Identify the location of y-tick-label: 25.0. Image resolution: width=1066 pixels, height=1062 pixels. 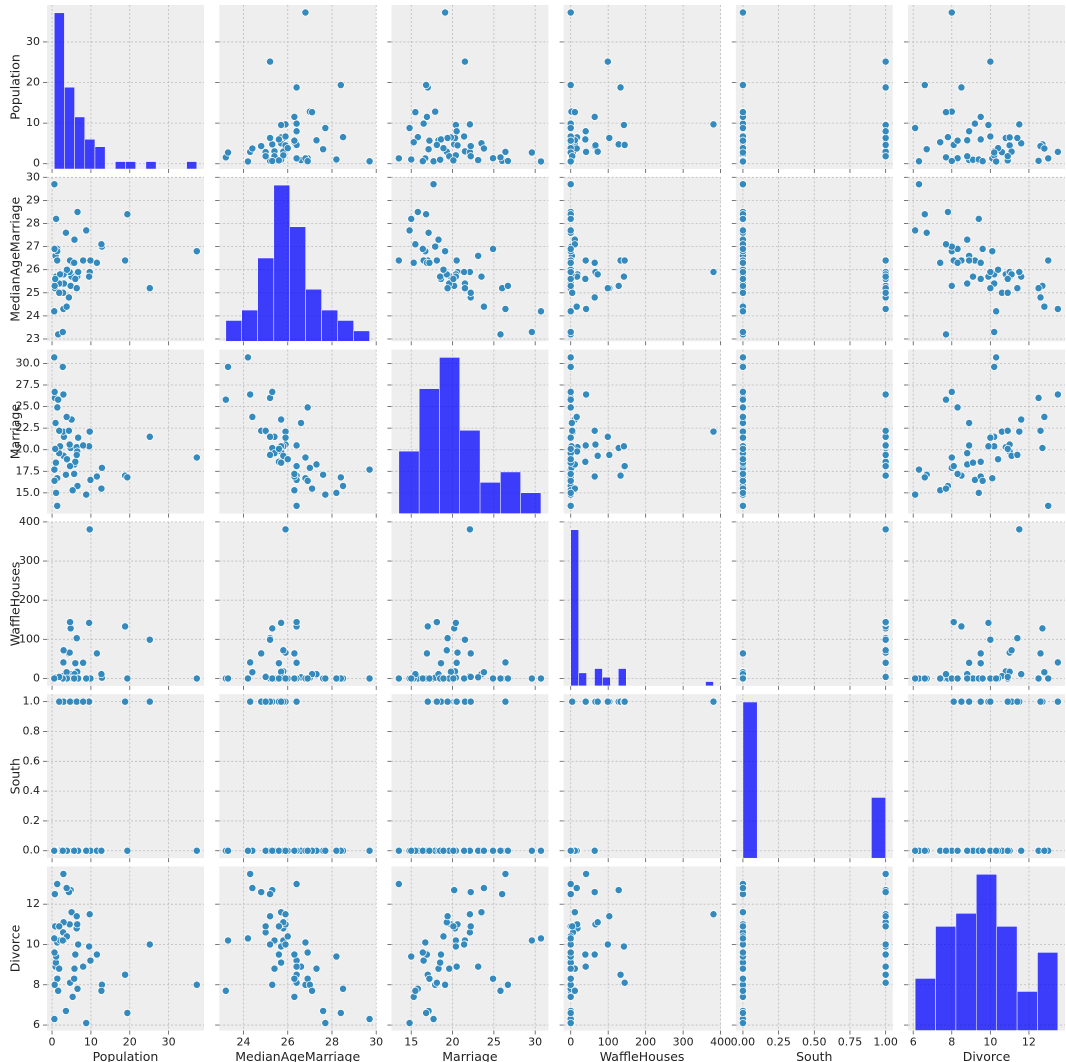
(28, 406).